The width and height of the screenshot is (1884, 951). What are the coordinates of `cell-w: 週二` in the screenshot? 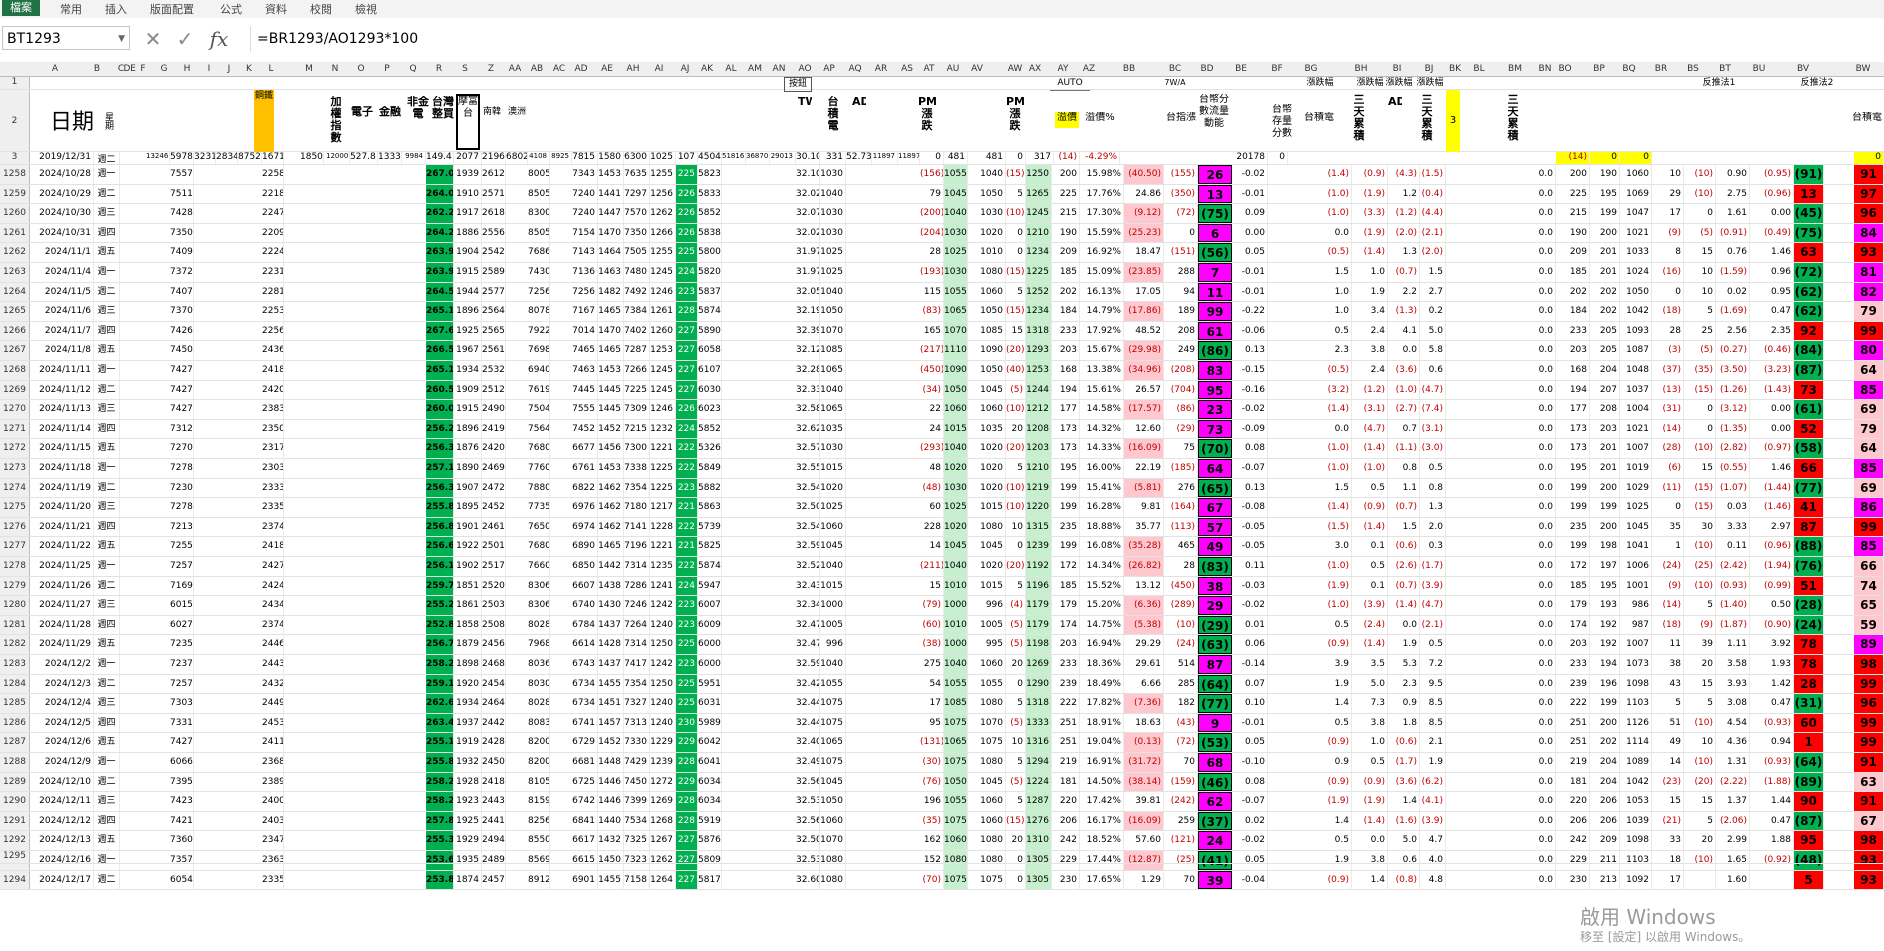 It's located at (107, 586).